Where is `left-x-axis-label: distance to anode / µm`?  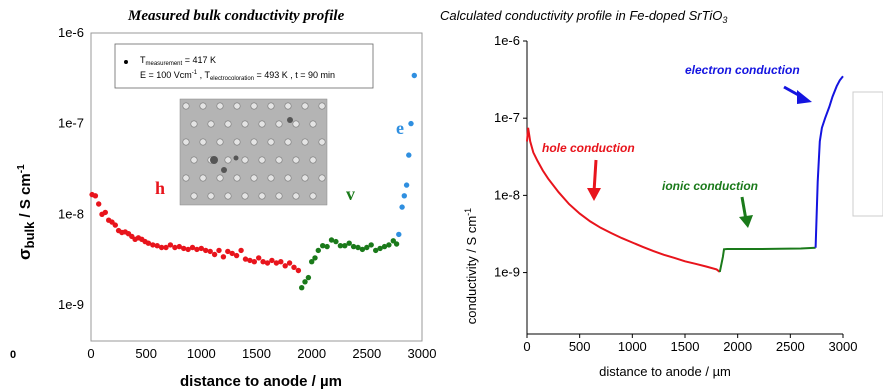 left-x-axis-label: distance to anode / µm is located at coordinates (261, 381).